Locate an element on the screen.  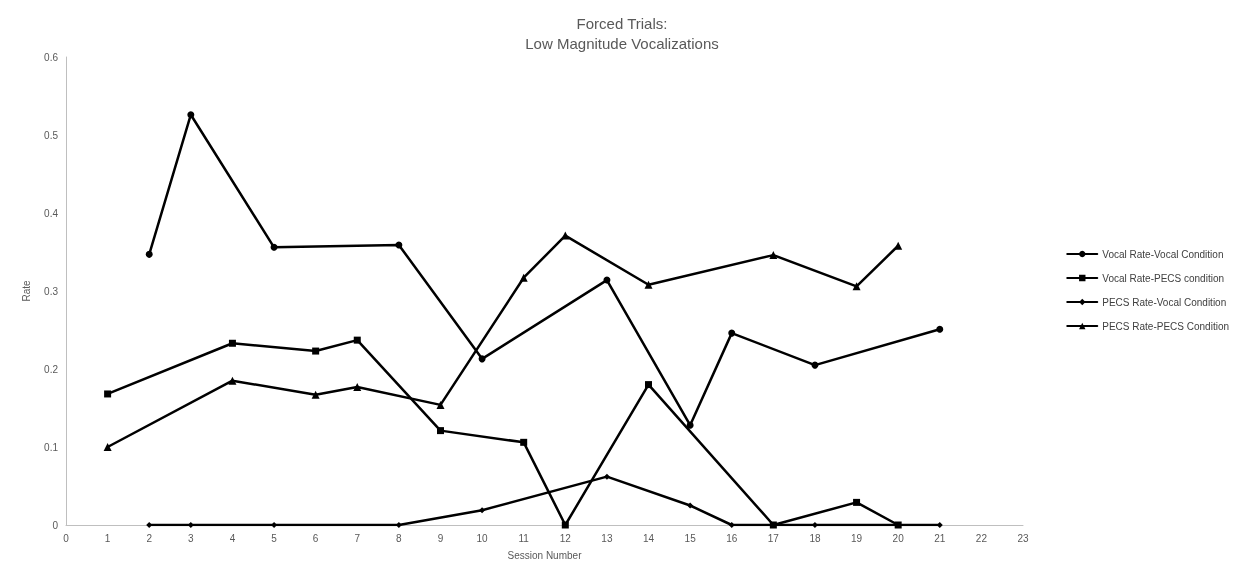
legend-label: Vocal Rate-PECS condition is located at coordinates (1163, 278).